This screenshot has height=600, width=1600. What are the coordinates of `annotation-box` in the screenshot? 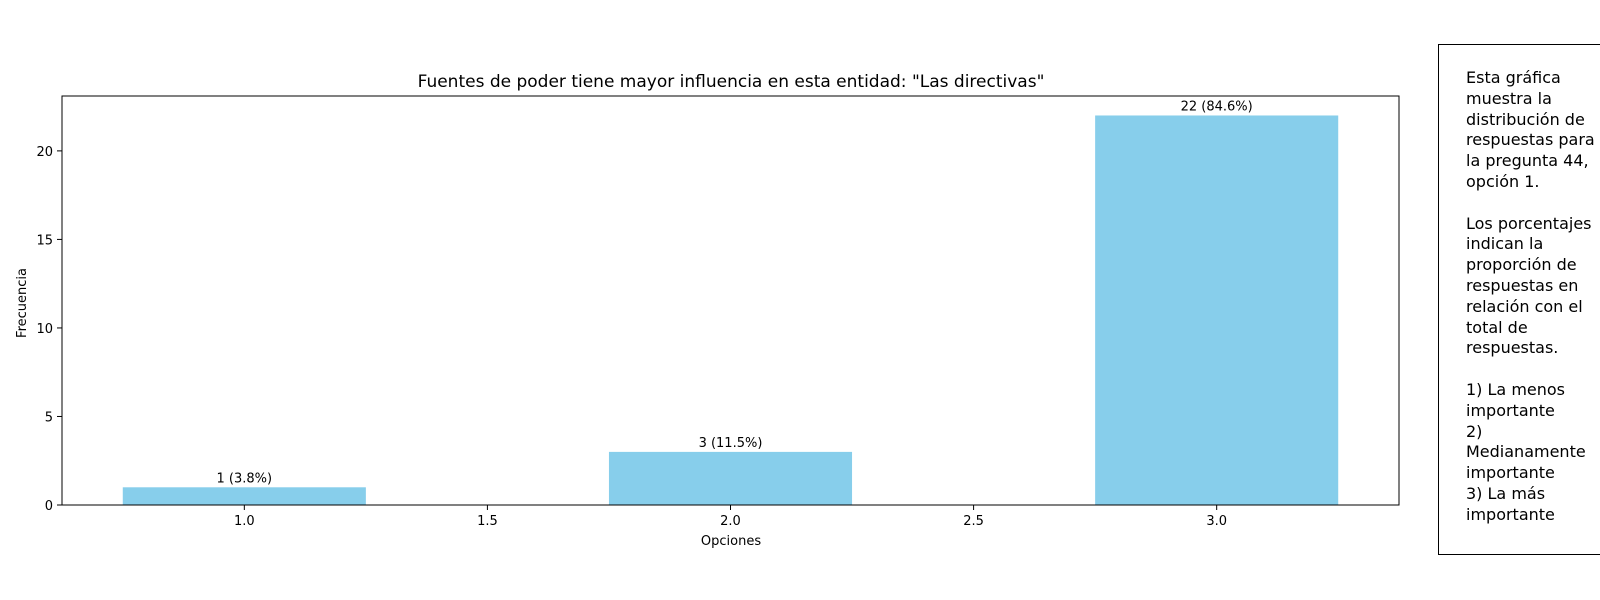 It's located at (1519, 299).